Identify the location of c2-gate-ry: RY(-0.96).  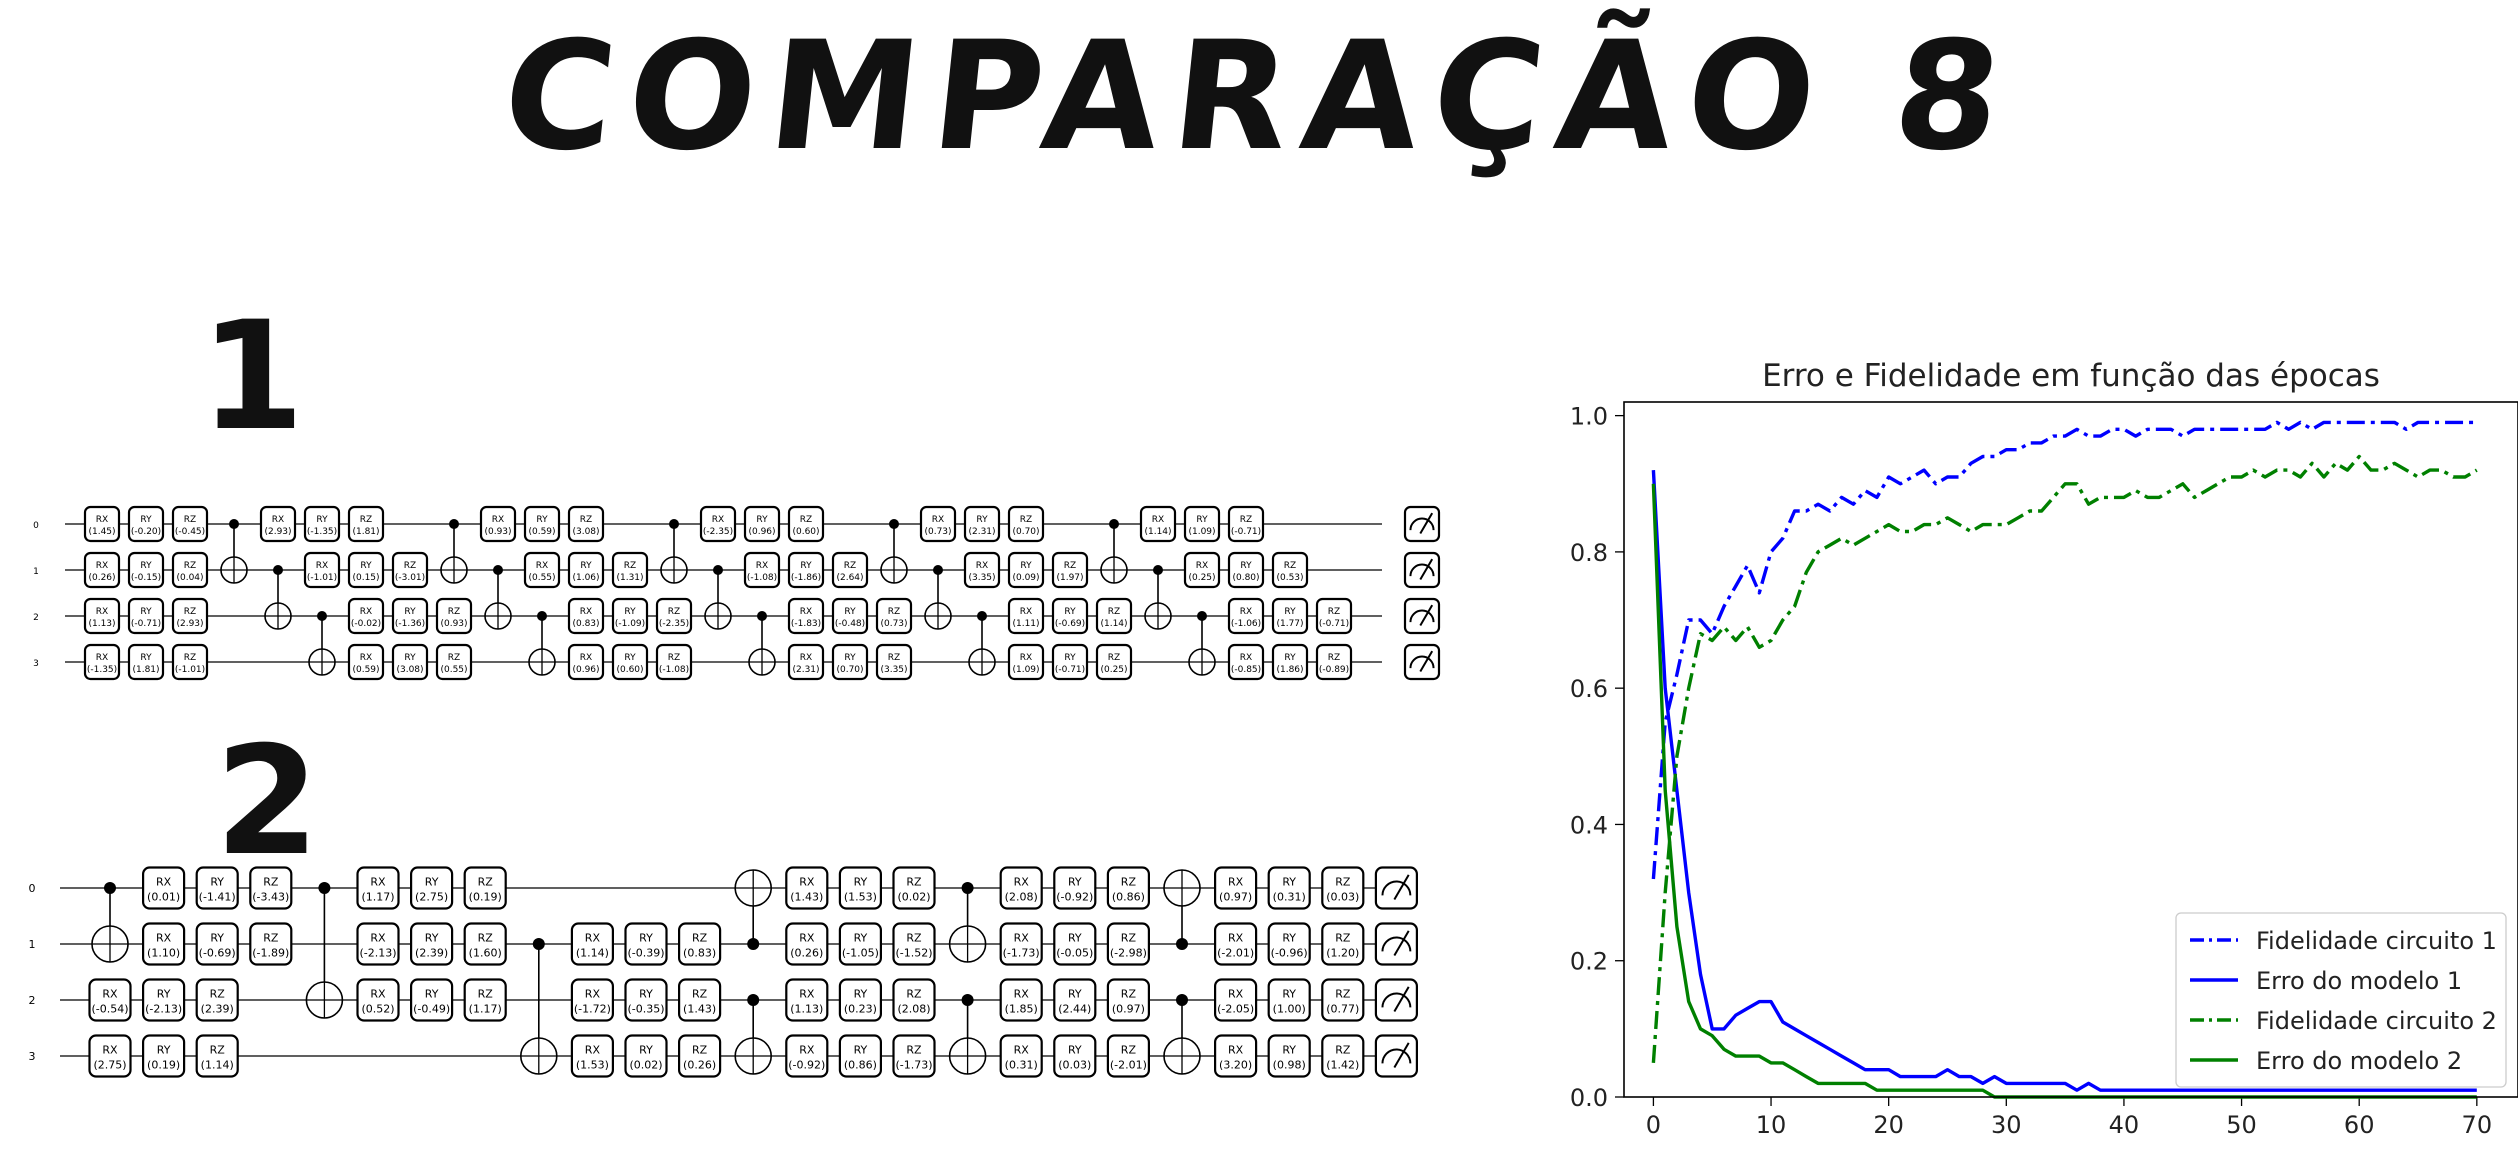
(1289, 944).